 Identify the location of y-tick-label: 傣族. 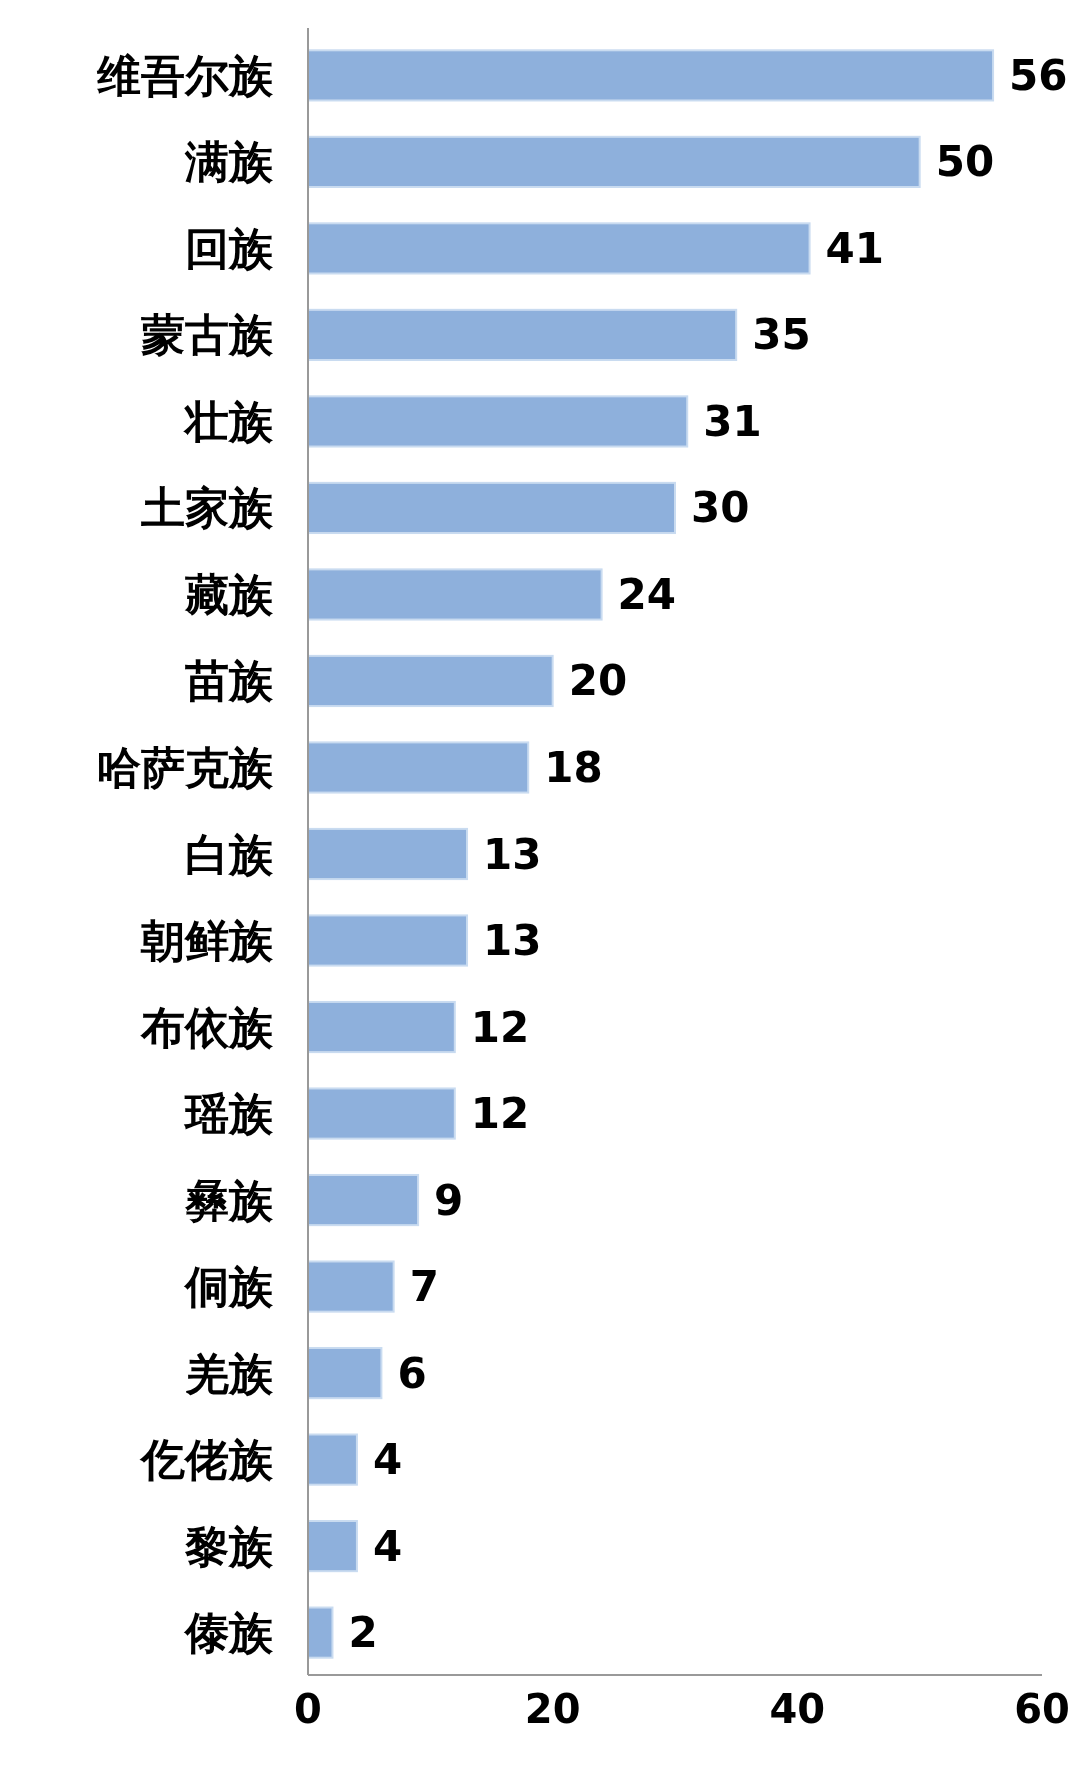
(228, 1633).